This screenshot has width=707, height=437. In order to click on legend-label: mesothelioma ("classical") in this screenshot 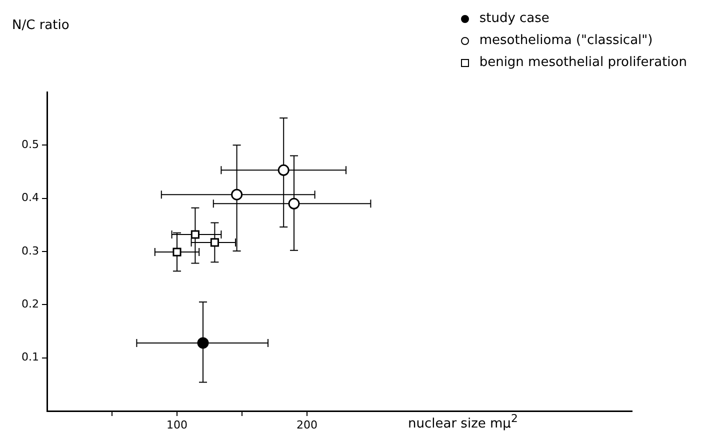, I will do `click(566, 41)`.